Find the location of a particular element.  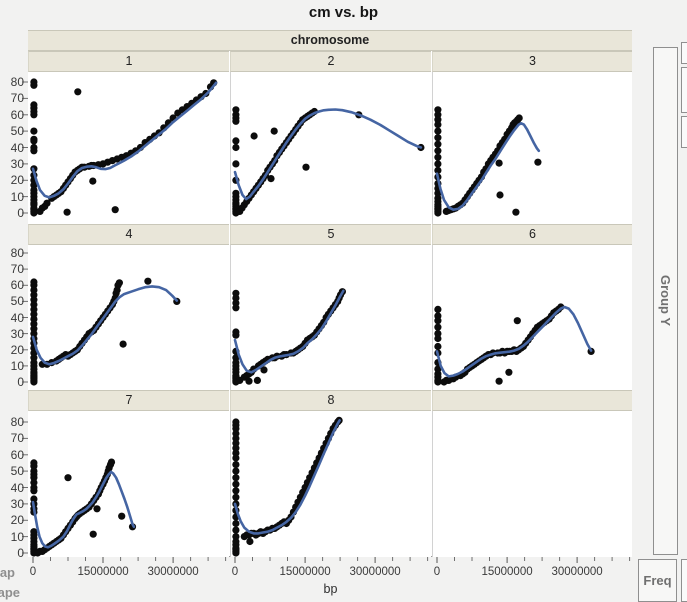

facet-header-7: 7 is located at coordinates (128, 400).